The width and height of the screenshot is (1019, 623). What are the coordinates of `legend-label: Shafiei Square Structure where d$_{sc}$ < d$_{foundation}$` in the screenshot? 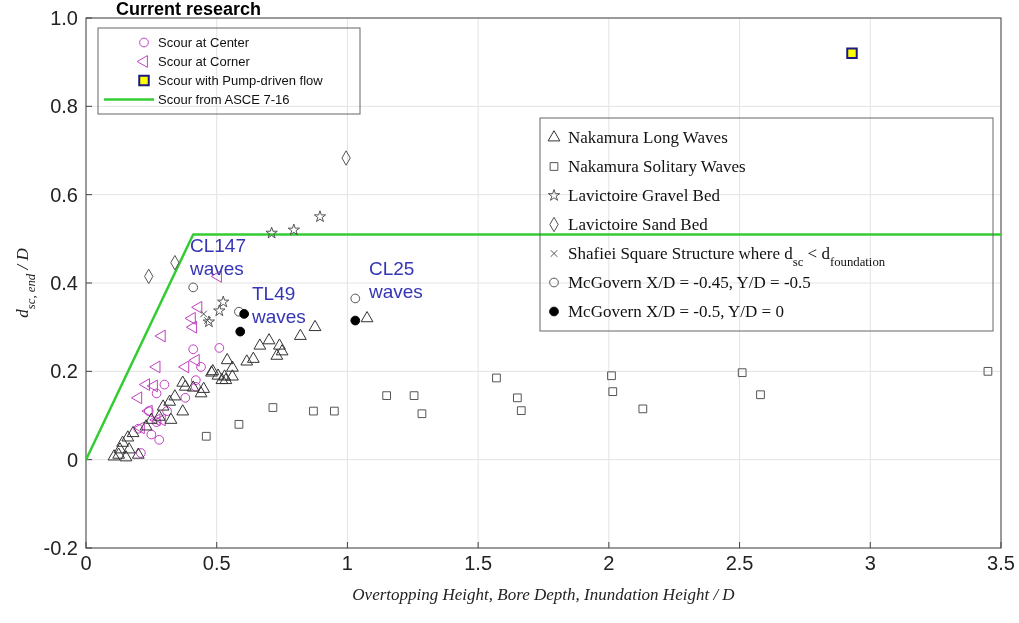 It's located at (727, 257).